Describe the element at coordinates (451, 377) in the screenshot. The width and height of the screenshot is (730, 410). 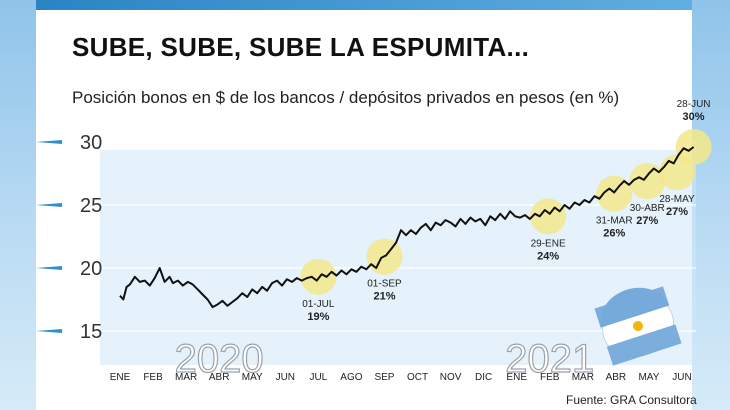
I see `x-tick-label-10: NOV` at that location.